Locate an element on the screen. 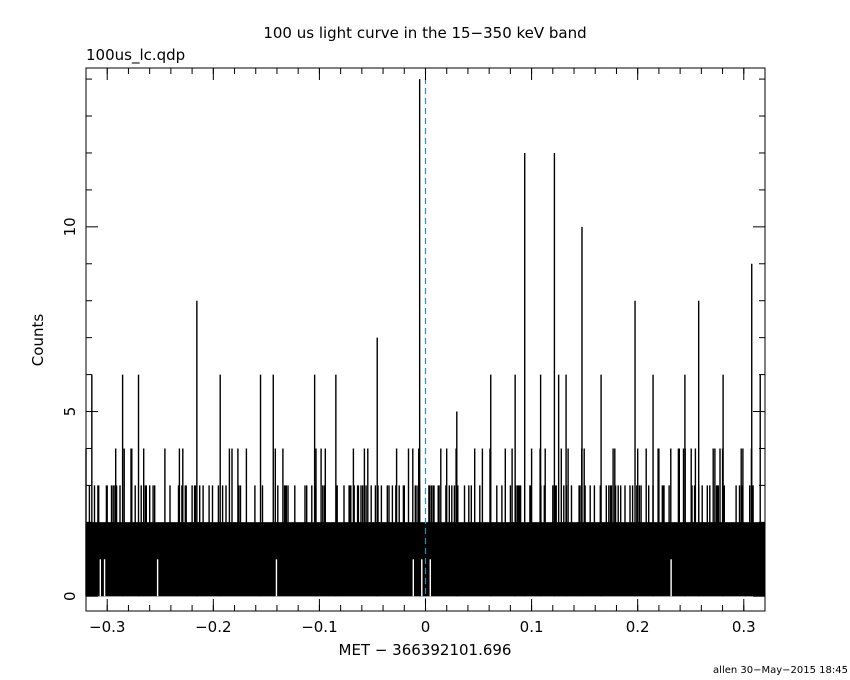 The width and height of the screenshot is (850, 680). x-tick-label: 0.3 is located at coordinates (744, 627).